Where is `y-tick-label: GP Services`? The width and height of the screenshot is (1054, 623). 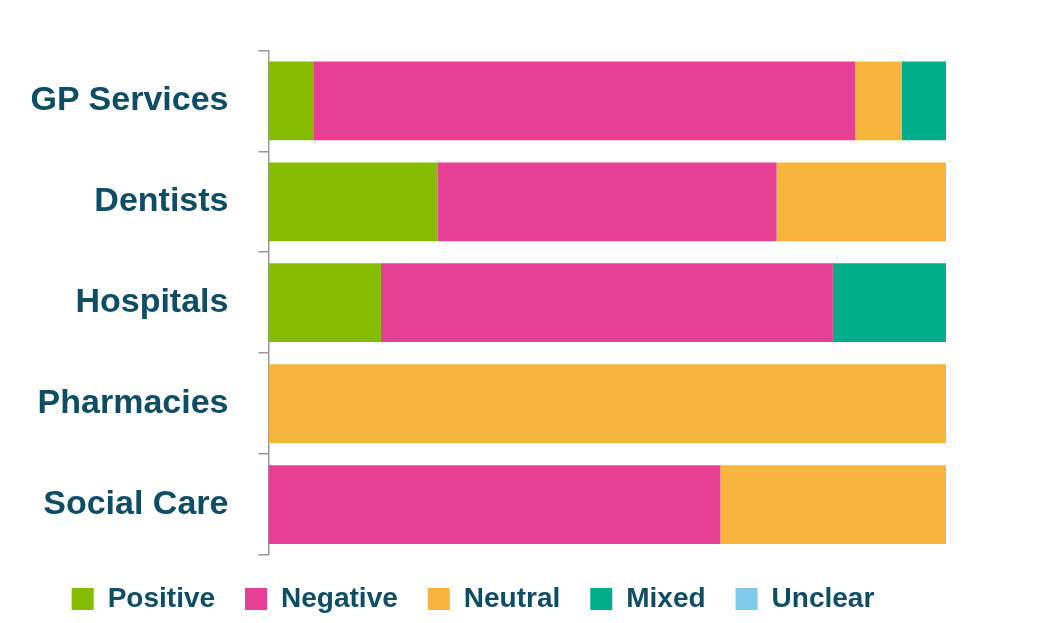
y-tick-label: GP Services is located at coordinates (129, 98).